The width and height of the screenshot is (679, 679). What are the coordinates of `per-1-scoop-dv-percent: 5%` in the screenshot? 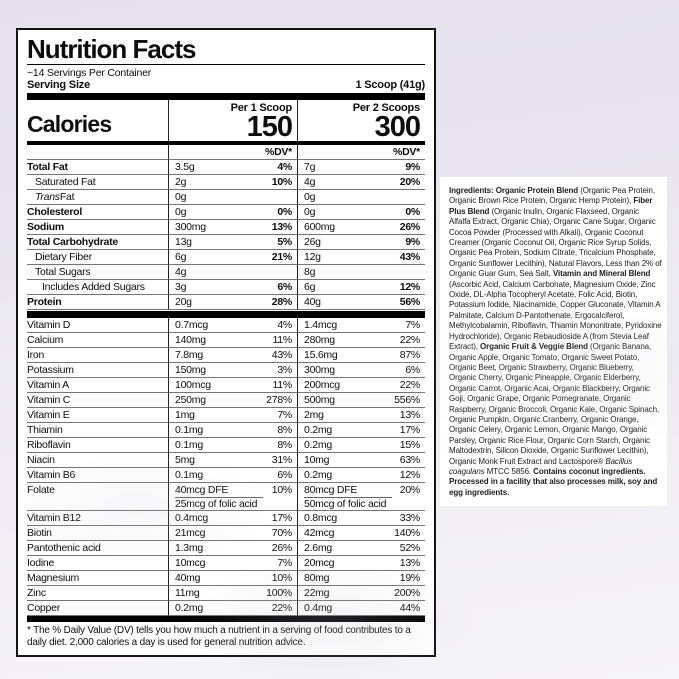 It's located at (284, 242).